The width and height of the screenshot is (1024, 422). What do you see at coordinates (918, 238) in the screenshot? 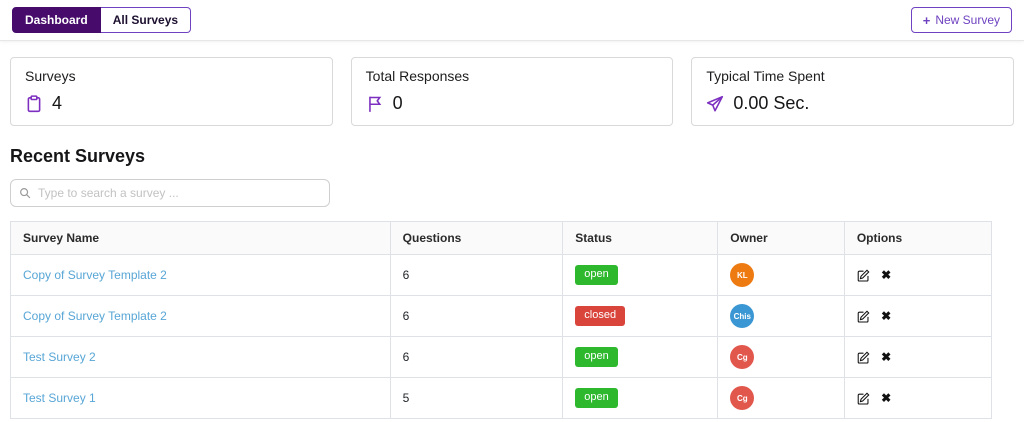
I see `col-header-options: Options` at bounding box center [918, 238].